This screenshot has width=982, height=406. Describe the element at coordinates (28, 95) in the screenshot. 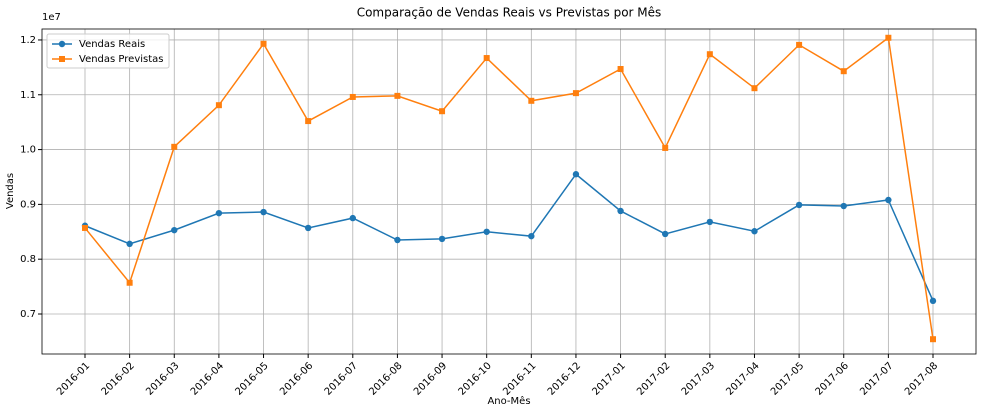

I see `y-tick-label: 1.1` at that location.